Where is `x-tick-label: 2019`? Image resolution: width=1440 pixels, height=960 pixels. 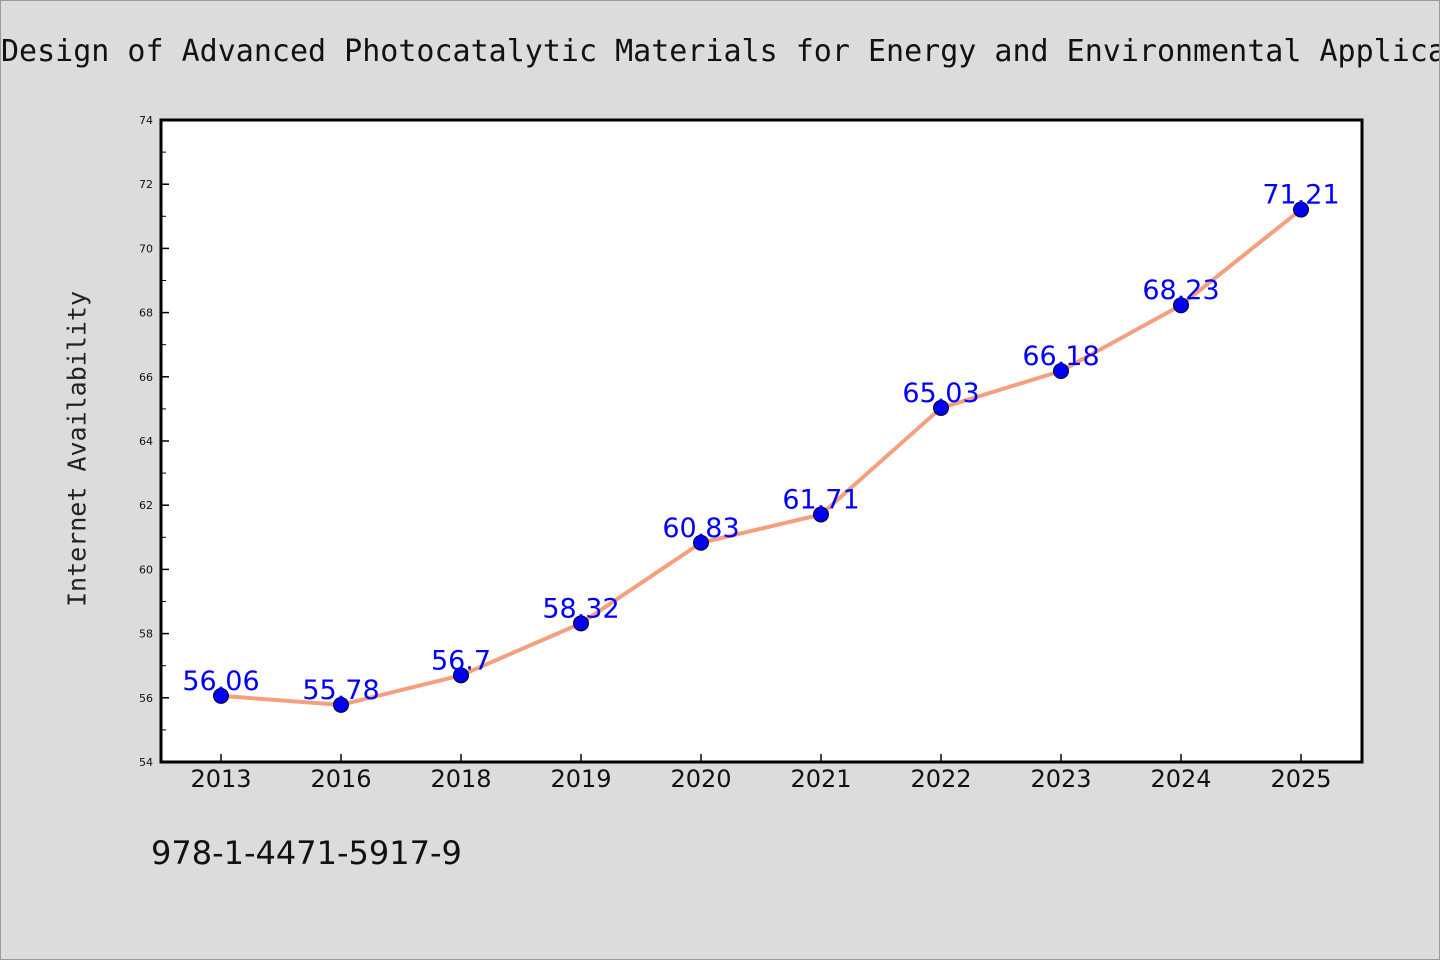
x-tick-label: 2019 is located at coordinates (580, 779).